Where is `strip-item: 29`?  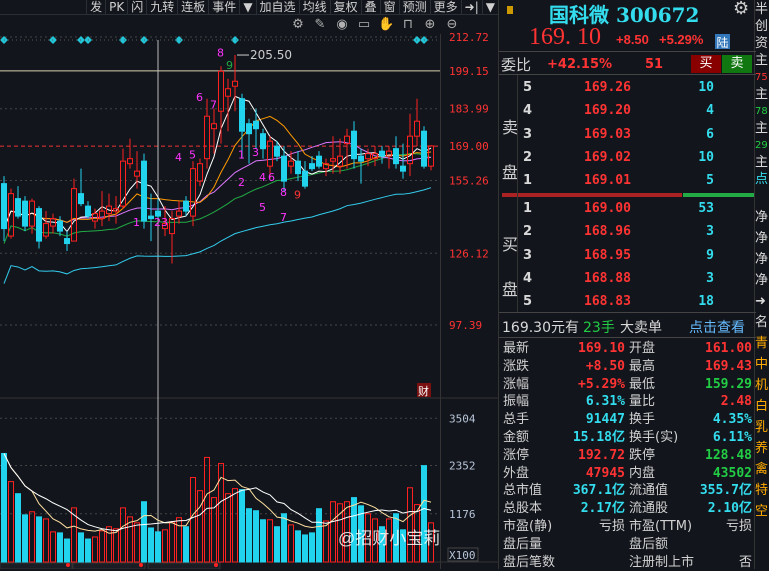 strip-item: 29 is located at coordinates (761, 145).